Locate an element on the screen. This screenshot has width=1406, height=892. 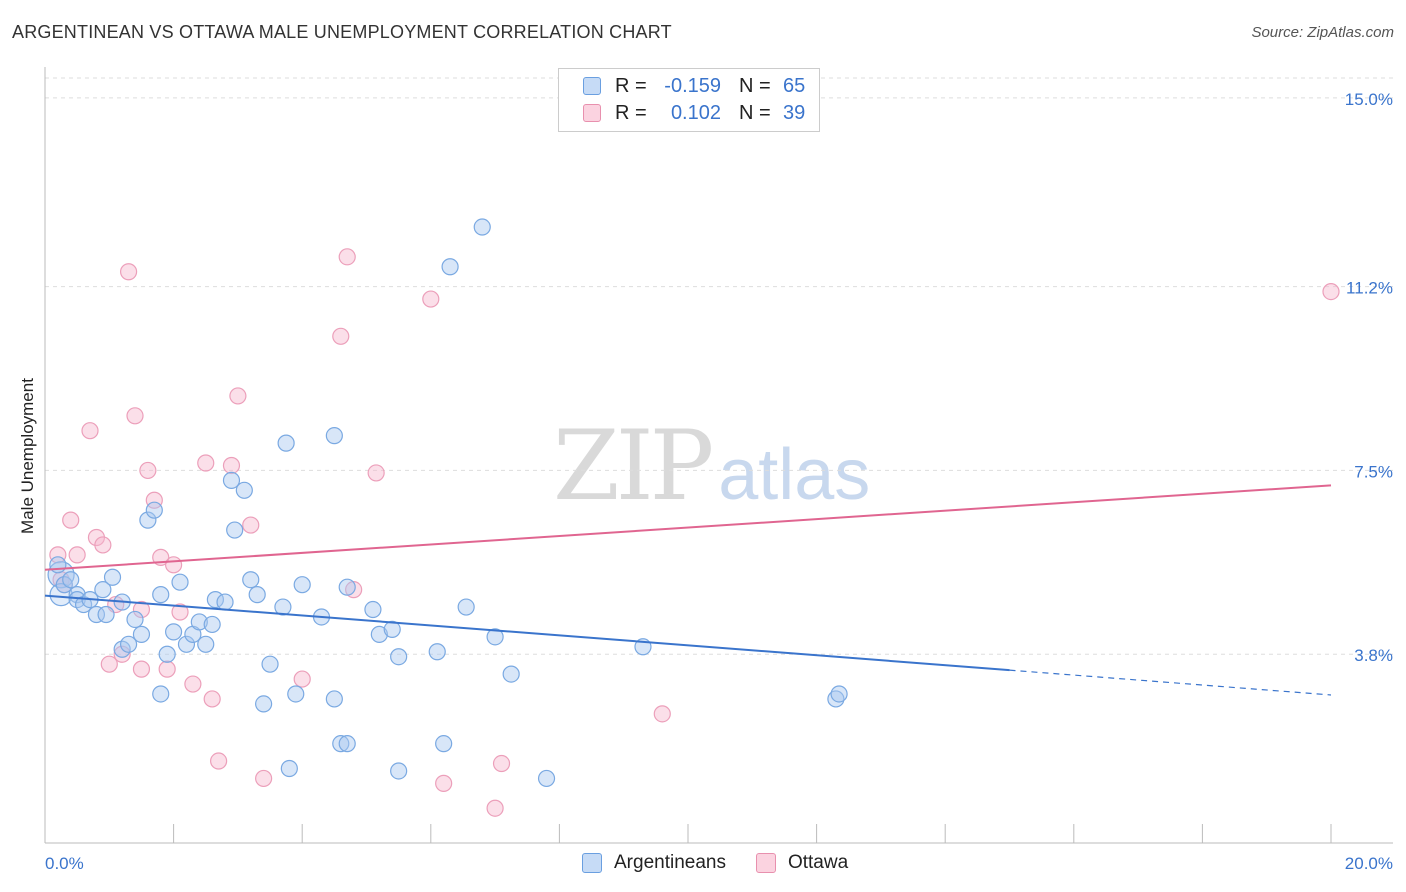
x-tick-label: 0.0% is located at coordinates (64, 863).